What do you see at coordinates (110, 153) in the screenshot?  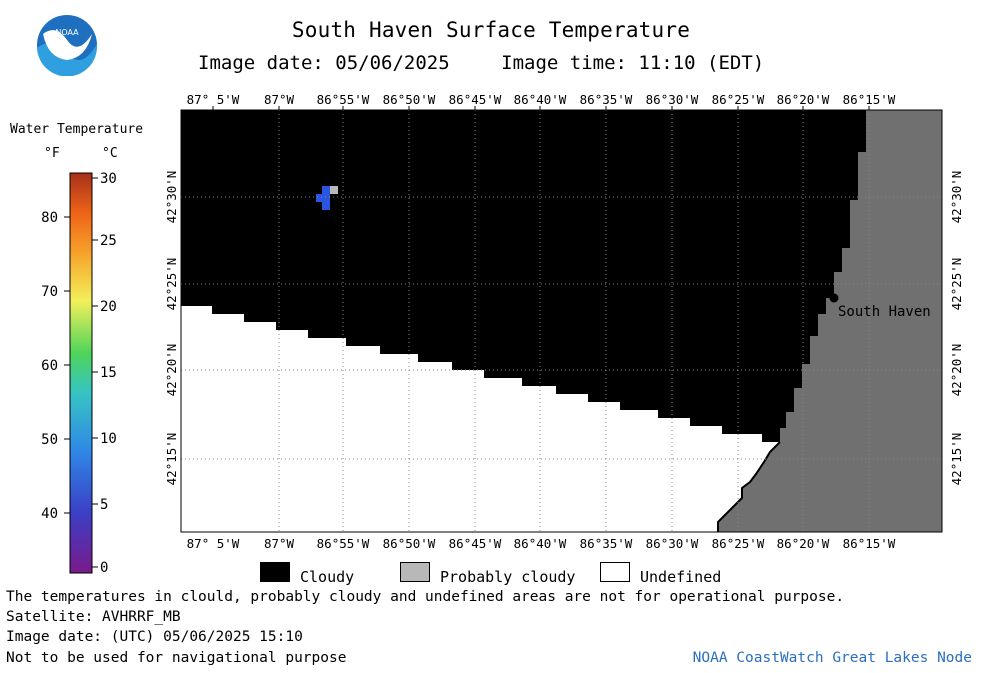 I see `unit-celsius: °C` at bounding box center [110, 153].